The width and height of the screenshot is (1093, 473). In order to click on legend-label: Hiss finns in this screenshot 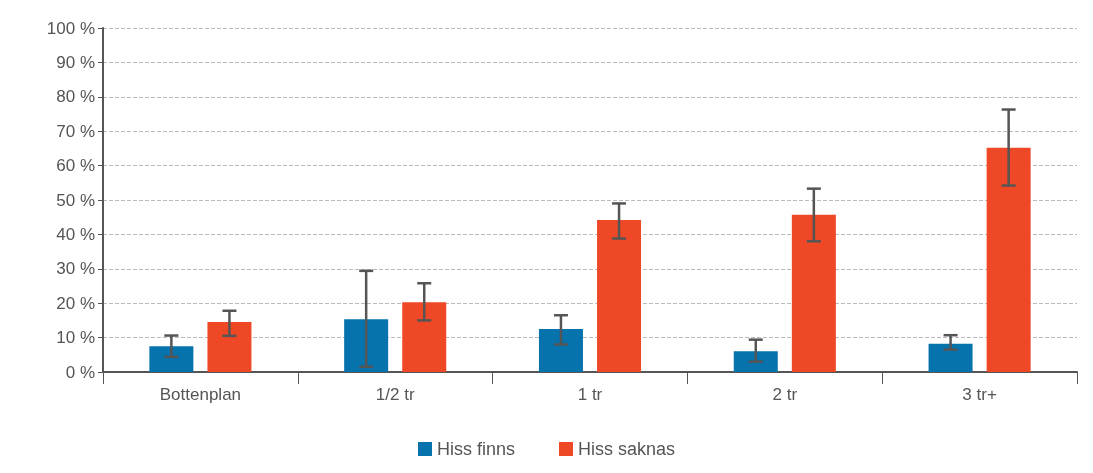, I will do `click(476, 449)`.